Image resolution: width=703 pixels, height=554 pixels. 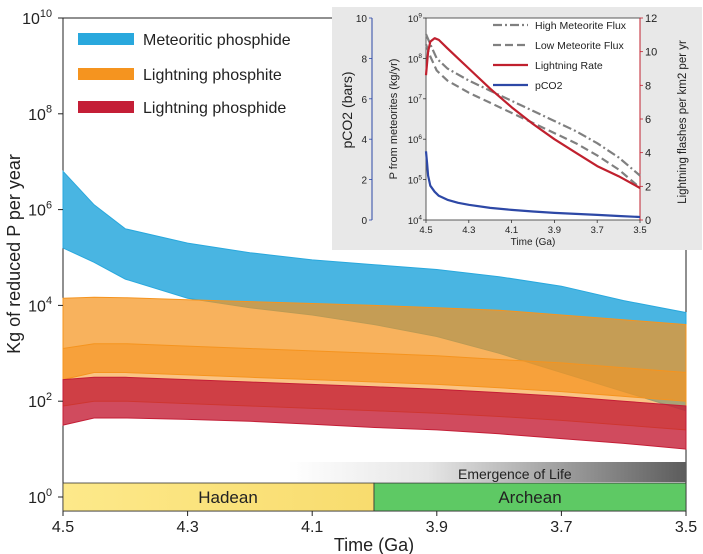 I want to click on inset-line-pco2, so click(x=532, y=185).